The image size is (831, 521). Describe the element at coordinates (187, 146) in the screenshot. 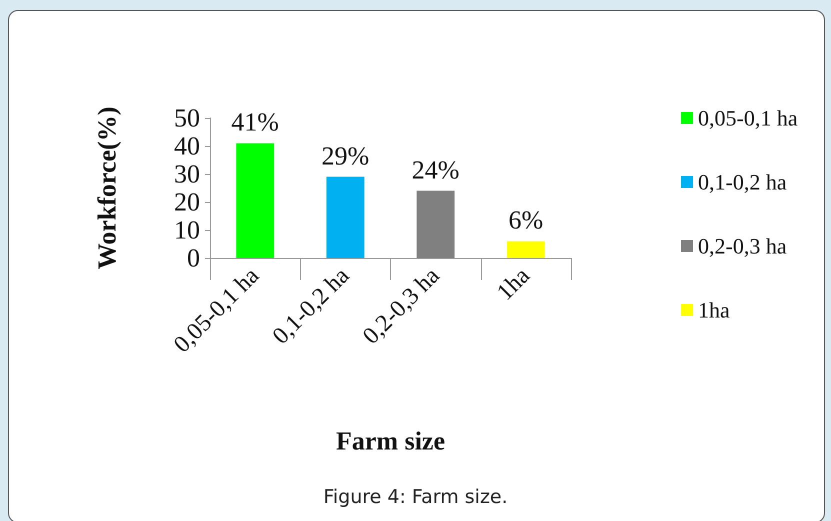

I see `y-tick-label: 40` at that location.